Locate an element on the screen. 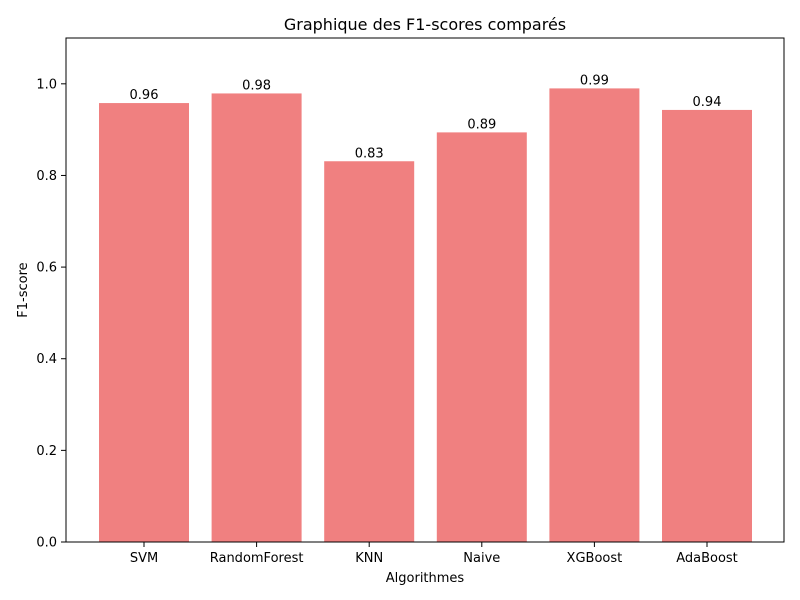 The image size is (800, 600). bar-naive is located at coordinates (481, 337).